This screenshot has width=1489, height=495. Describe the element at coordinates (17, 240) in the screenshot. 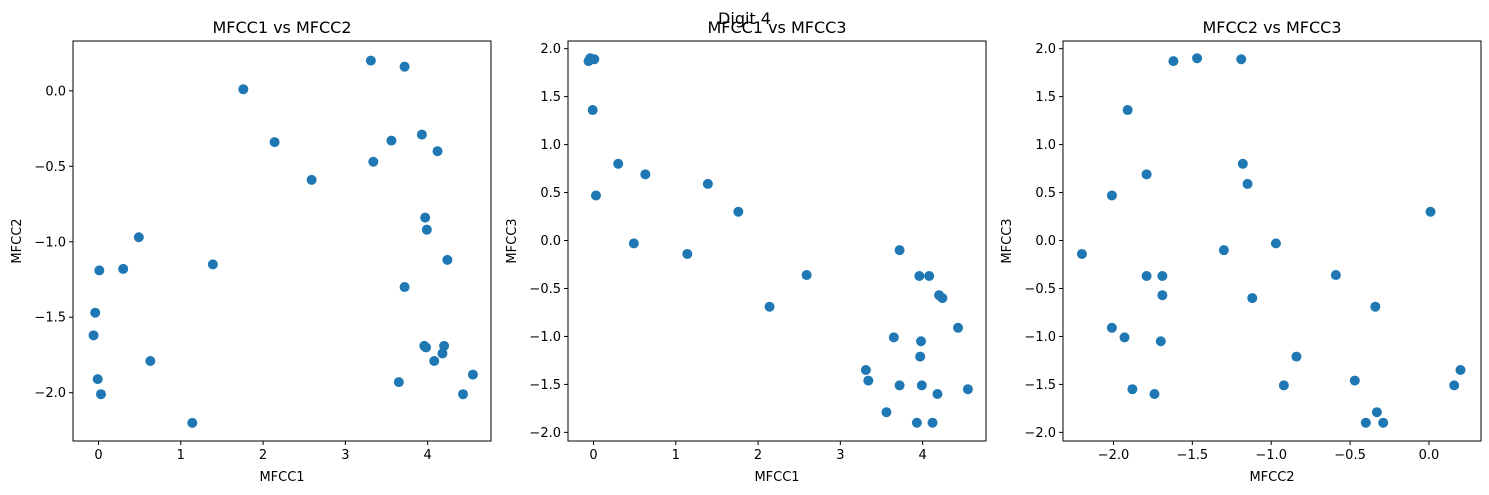

I see `y-axis-label: MFCC2` at that location.